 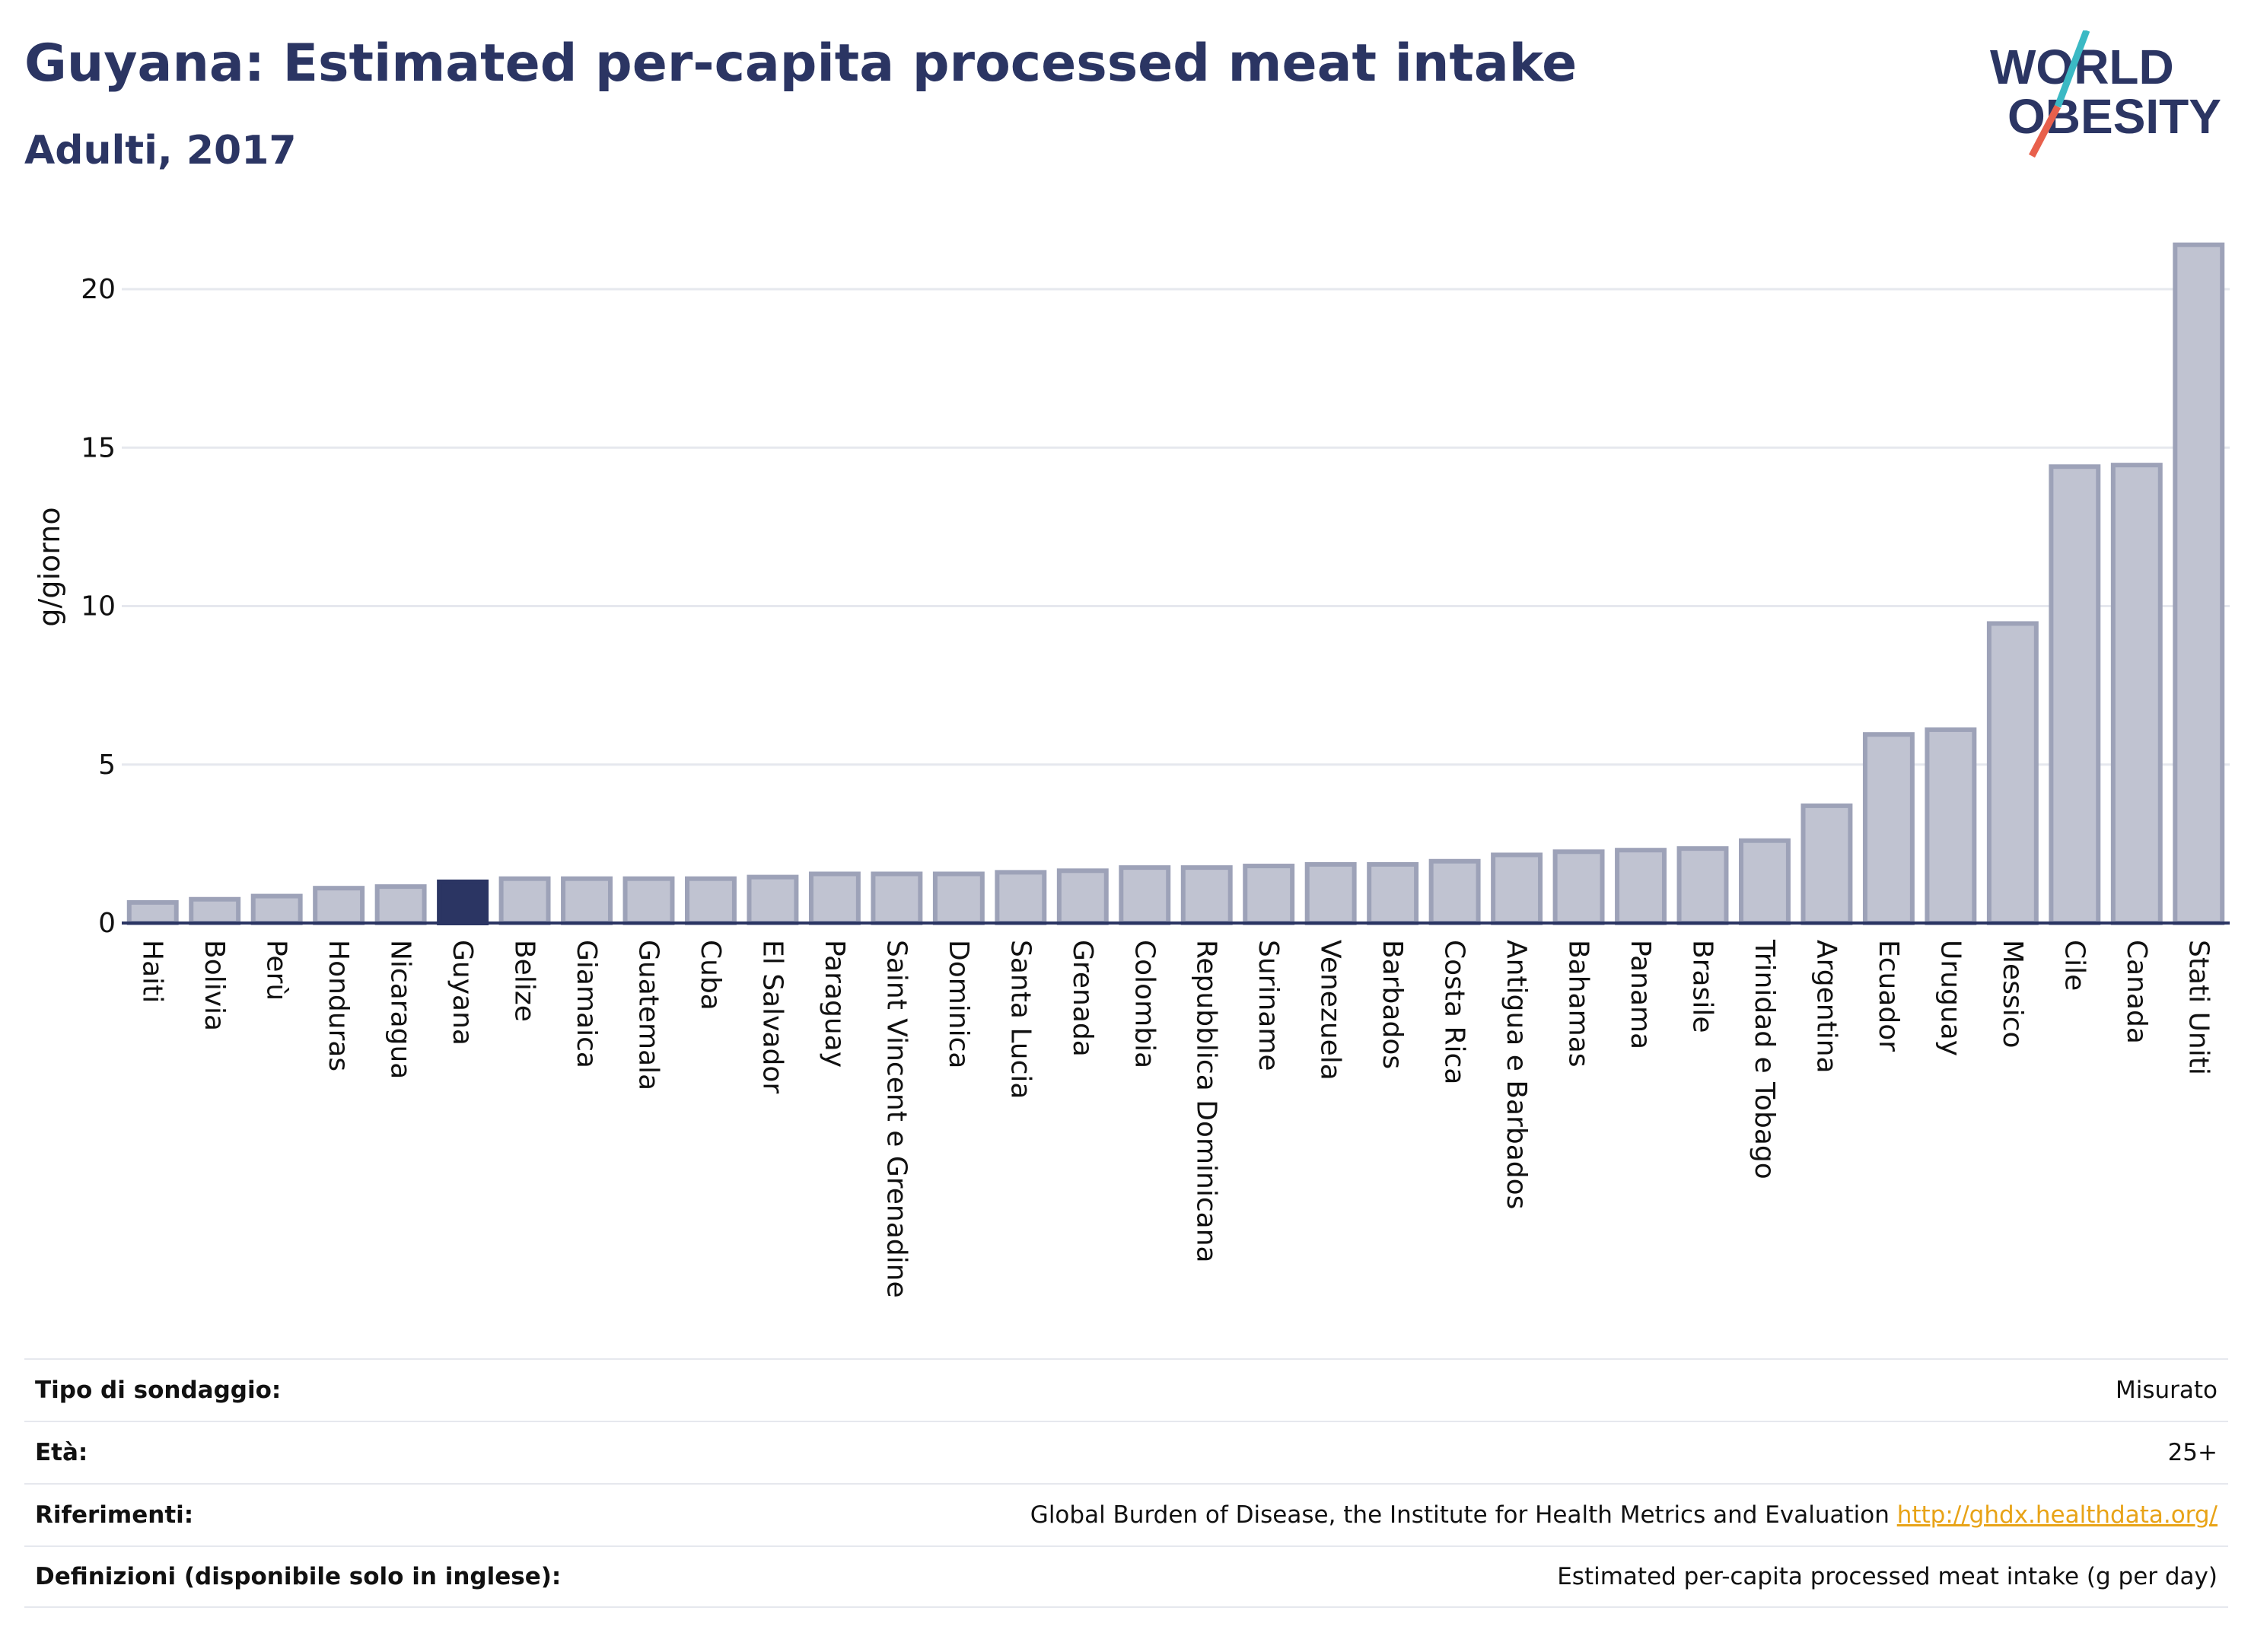 What do you see at coordinates (1888, 996) in the screenshot?
I see `x-tick-label: Ecuador` at bounding box center [1888, 996].